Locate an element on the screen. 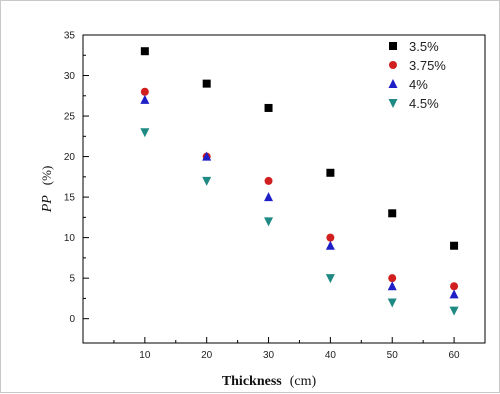 The height and width of the screenshot is (394, 500). y-tick-label: 35 is located at coordinates (70, 36).